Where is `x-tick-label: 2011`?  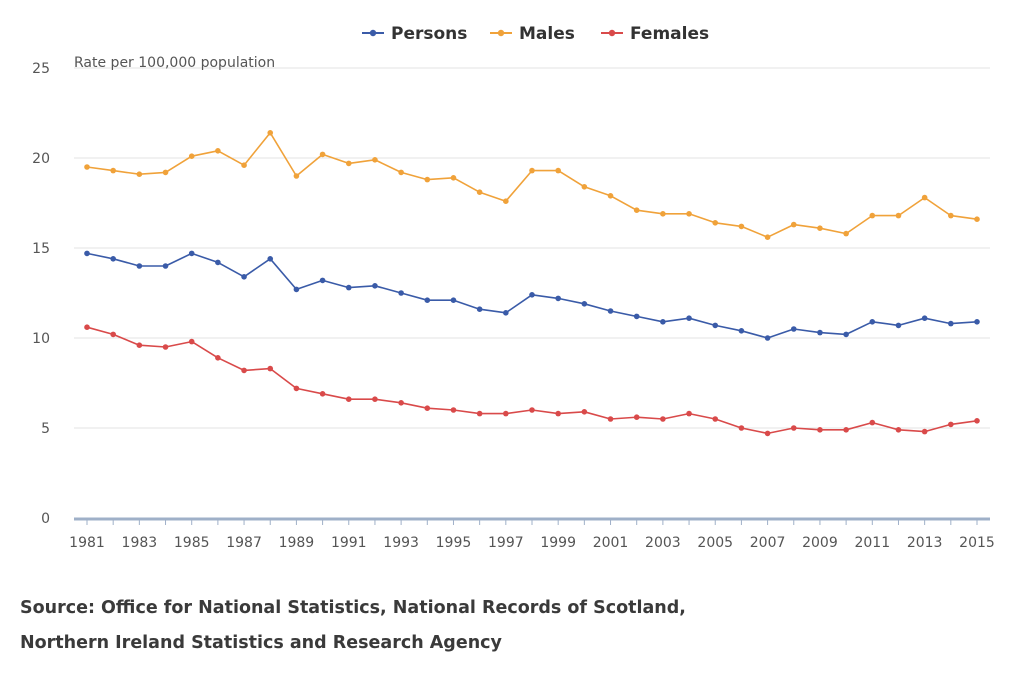
x-tick-label: 2011 is located at coordinates (872, 543).